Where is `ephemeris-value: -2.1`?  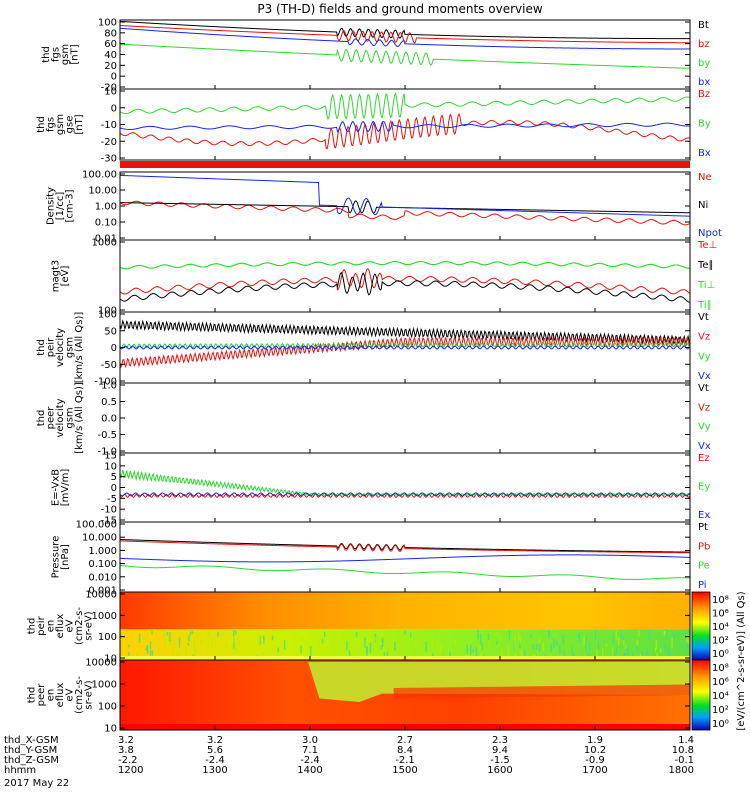
ephemeris-value: -2.1 is located at coordinates (405, 760).